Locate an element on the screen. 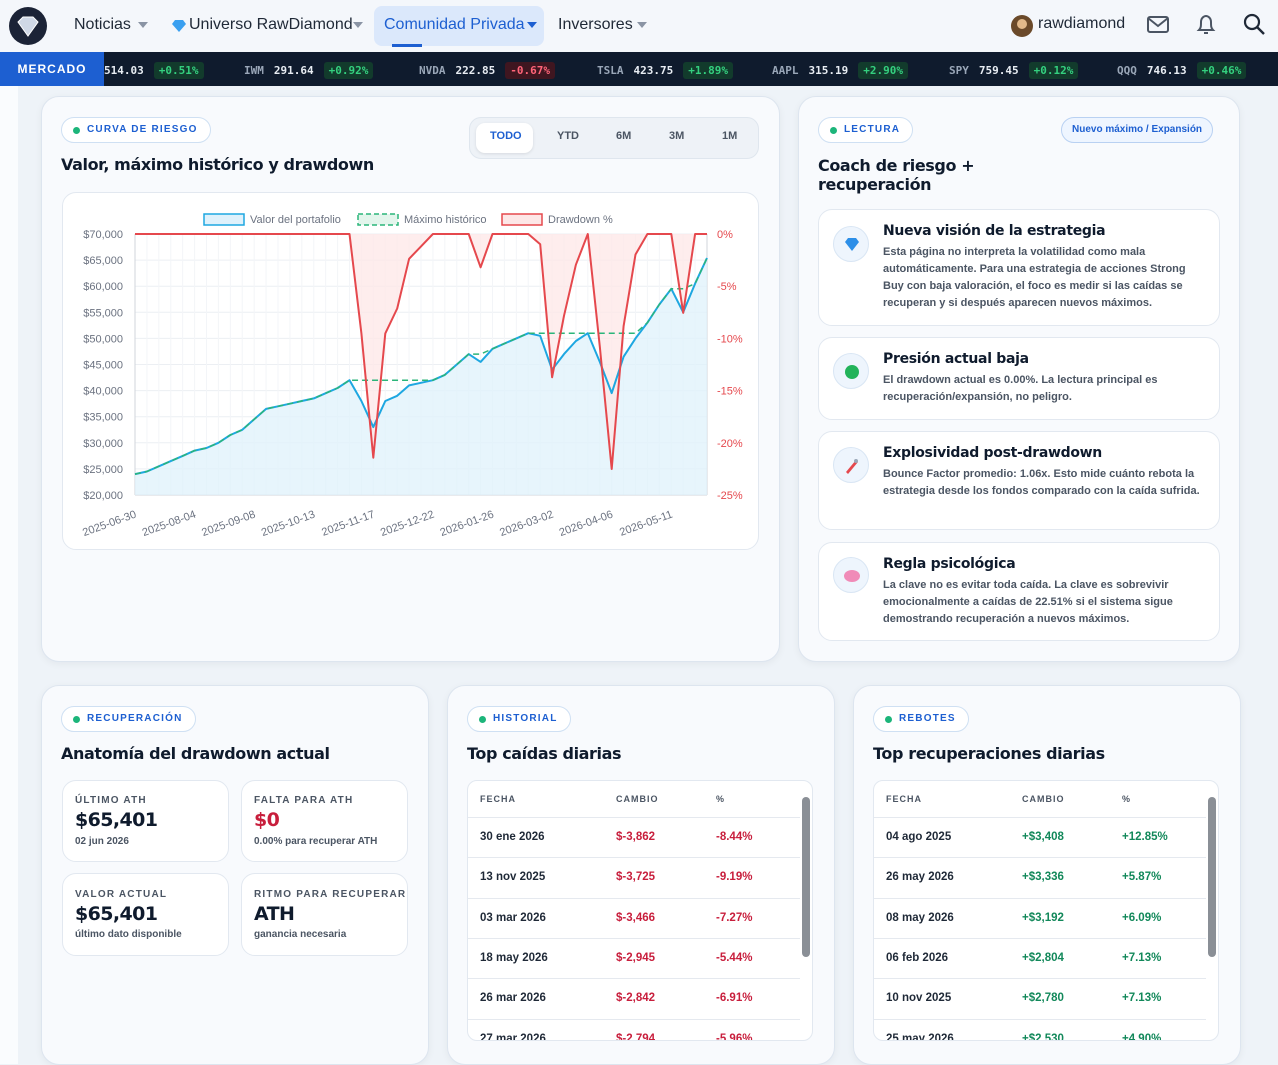 The height and width of the screenshot is (1065, 1278). cell: 04 ago 2025 is located at coordinates (919, 837).